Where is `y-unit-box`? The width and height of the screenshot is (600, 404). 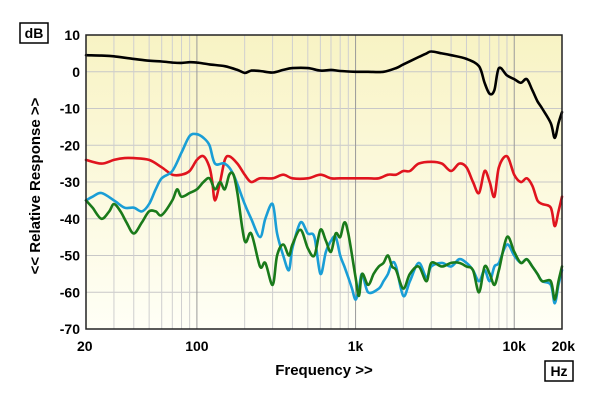
y-unit-box is located at coordinates (34, 33).